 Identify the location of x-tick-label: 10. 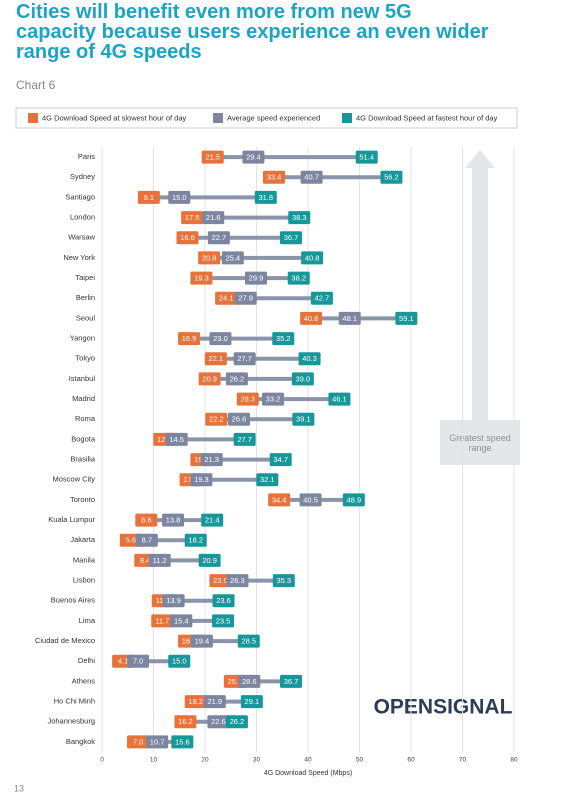
(154, 760).